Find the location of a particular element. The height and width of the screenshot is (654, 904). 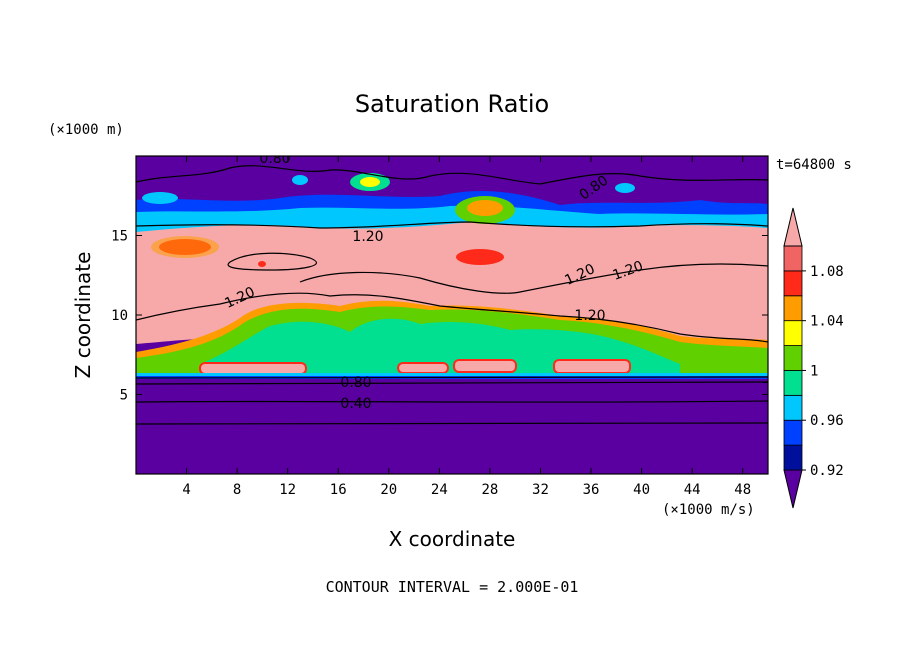

x-tick-label: 24 is located at coordinates (439, 490).